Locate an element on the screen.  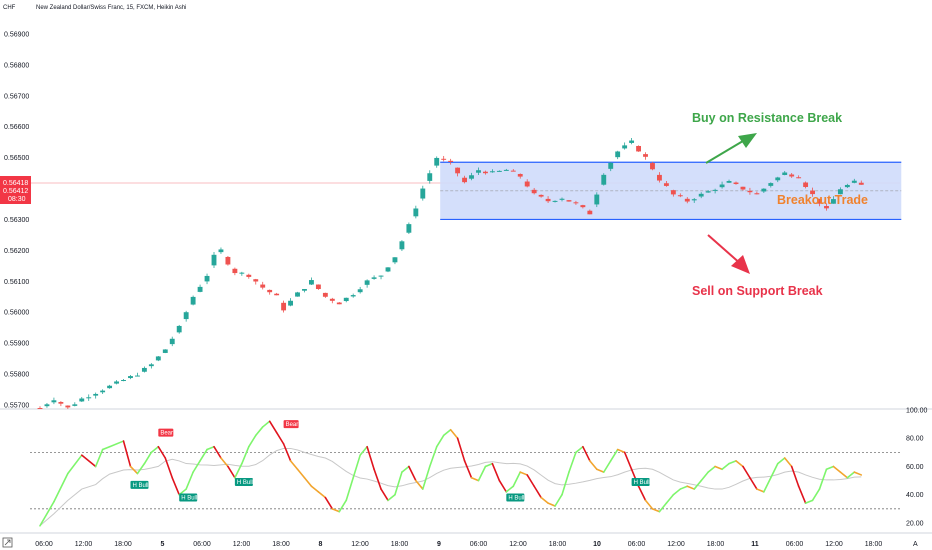
bull-signal-label: H Bull is located at coordinates (515, 497).